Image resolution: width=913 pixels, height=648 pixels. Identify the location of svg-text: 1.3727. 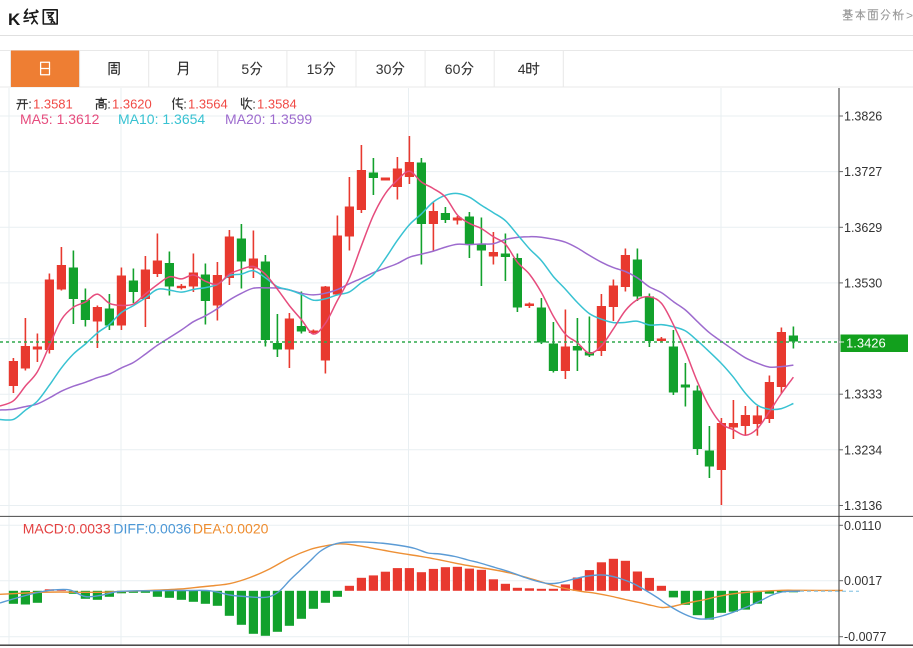
(863, 172).